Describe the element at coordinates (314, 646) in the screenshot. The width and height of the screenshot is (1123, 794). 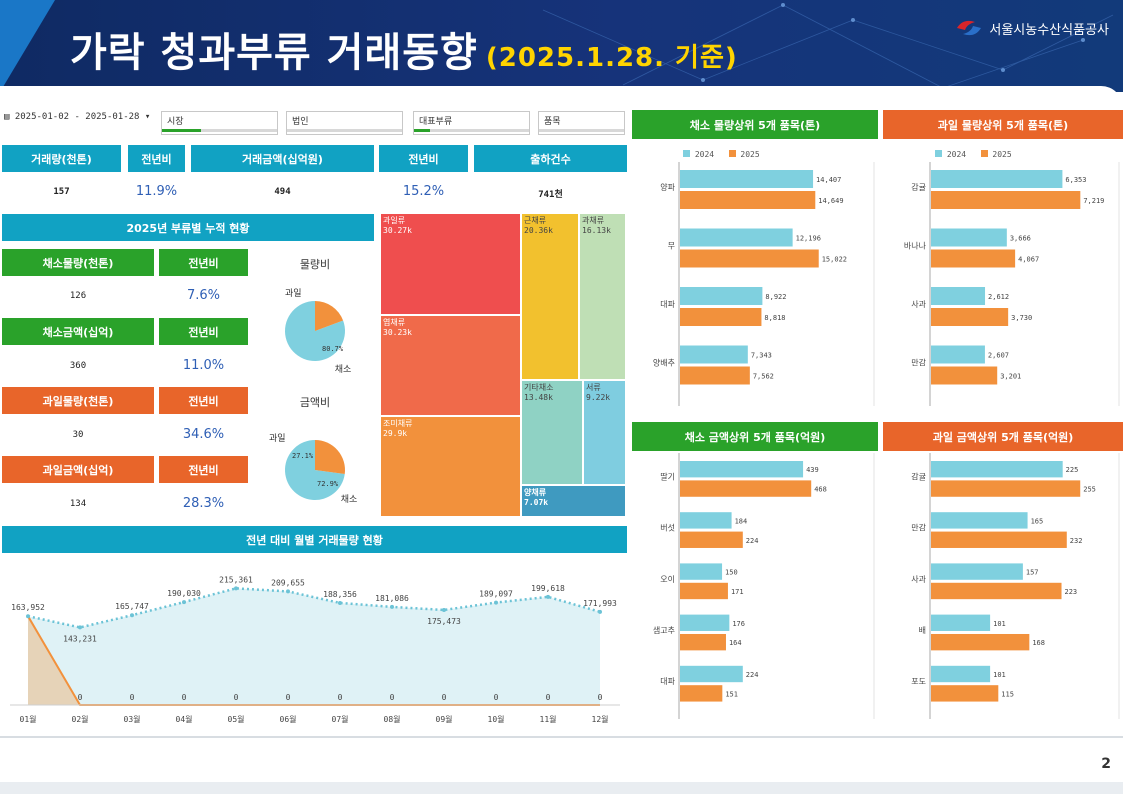
I see `series-2024-area` at that location.